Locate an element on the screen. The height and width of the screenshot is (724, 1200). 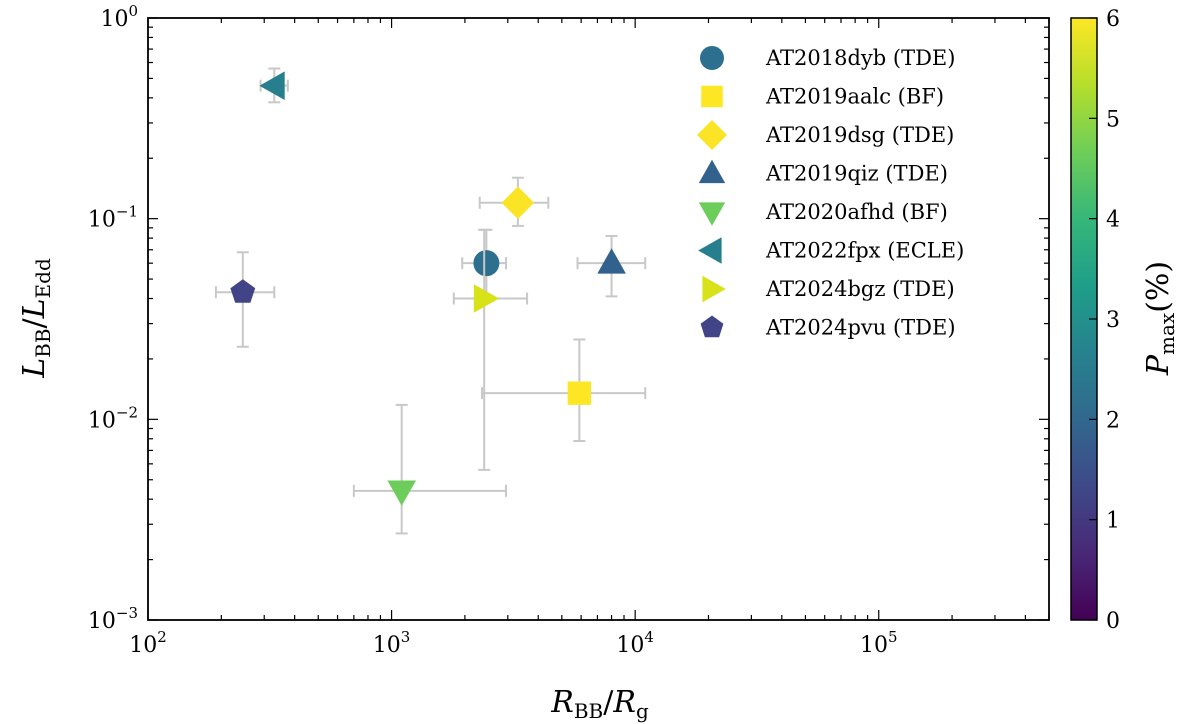
colorbar-tick-label: 3 is located at coordinates (1113, 320).